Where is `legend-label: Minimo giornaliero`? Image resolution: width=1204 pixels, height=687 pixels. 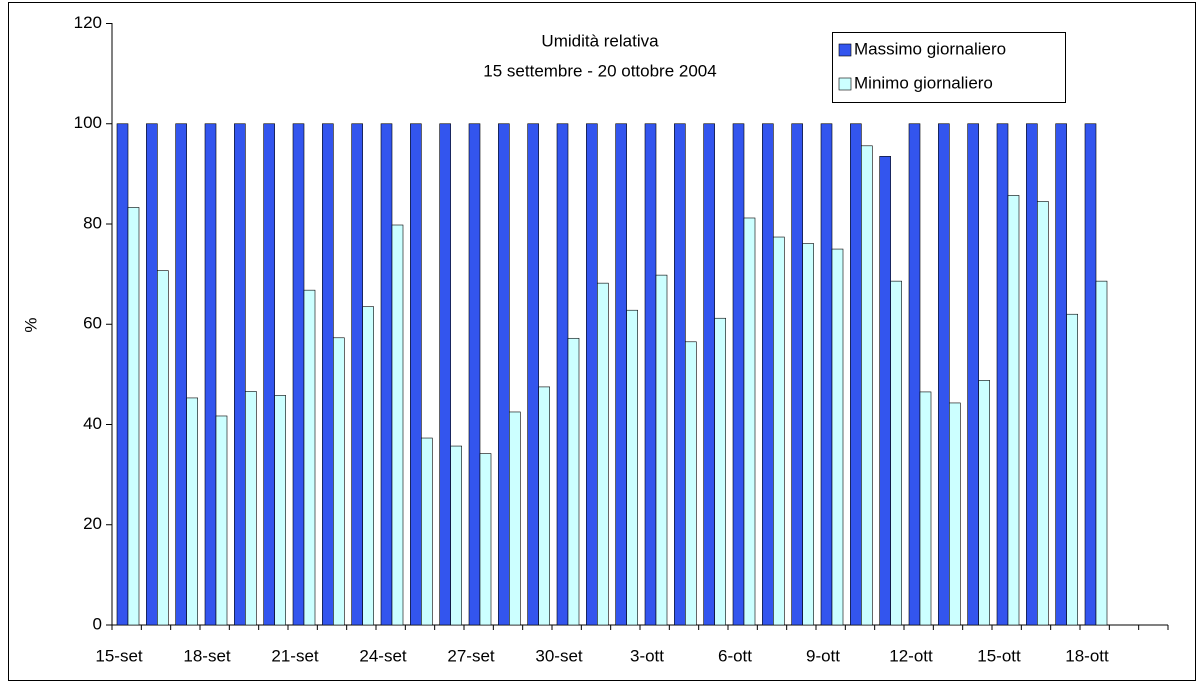
legend-label: Minimo giornaliero is located at coordinates (923, 82).